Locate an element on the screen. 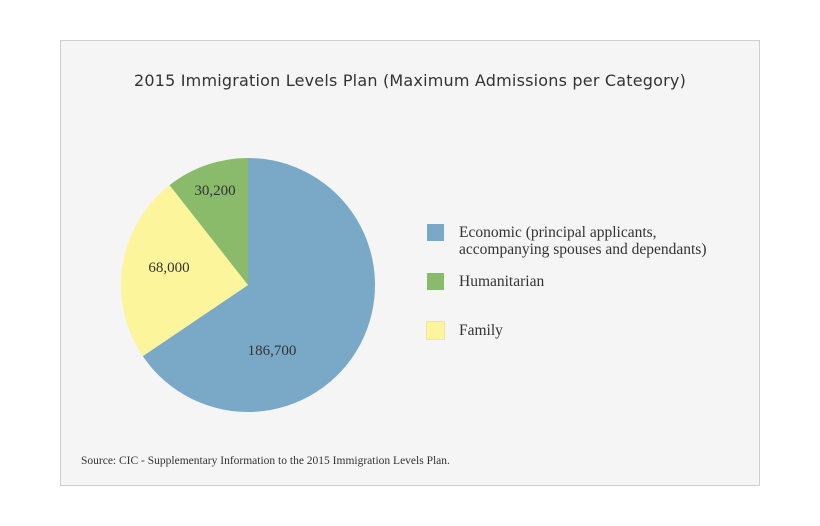 The image size is (820, 526). legend-swatch-economic is located at coordinates (435, 232).